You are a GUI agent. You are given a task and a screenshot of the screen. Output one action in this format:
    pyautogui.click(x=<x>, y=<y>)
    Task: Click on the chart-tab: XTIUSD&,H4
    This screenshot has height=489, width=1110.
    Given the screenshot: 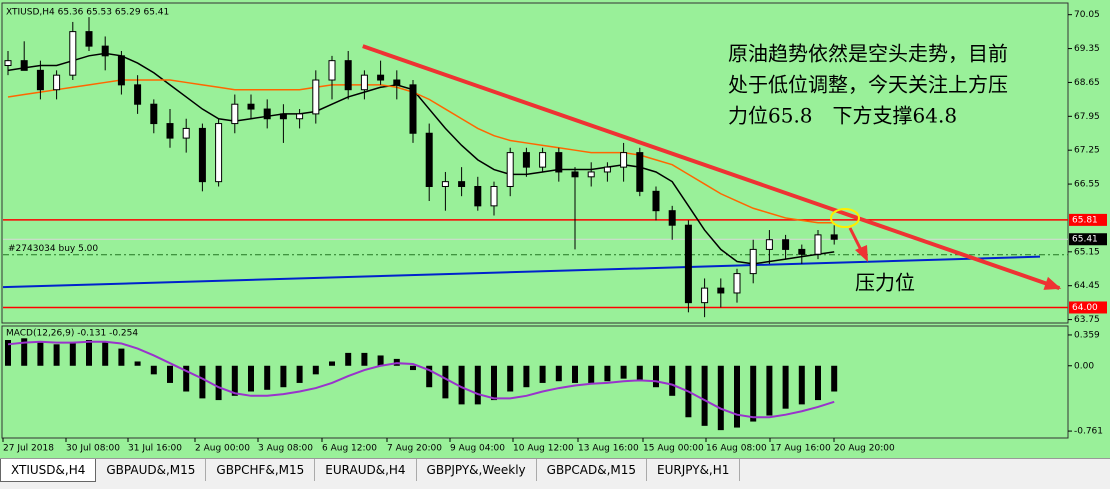 What is the action you would take?
    pyautogui.click(x=48, y=470)
    